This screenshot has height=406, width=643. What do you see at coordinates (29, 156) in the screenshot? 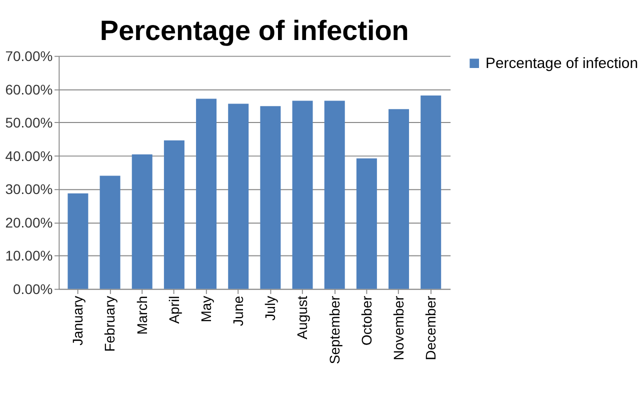
I see `y-tick-label: 40.00%` at bounding box center [29, 156].